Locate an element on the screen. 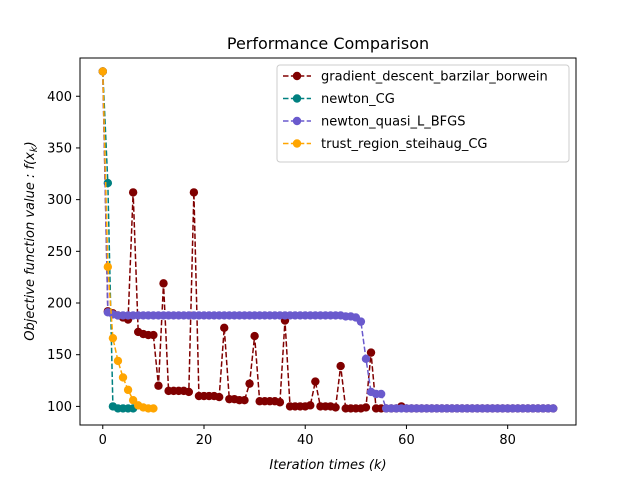  legend-label: newton_quasi_L_BFGS is located at coordinates (393, 122).